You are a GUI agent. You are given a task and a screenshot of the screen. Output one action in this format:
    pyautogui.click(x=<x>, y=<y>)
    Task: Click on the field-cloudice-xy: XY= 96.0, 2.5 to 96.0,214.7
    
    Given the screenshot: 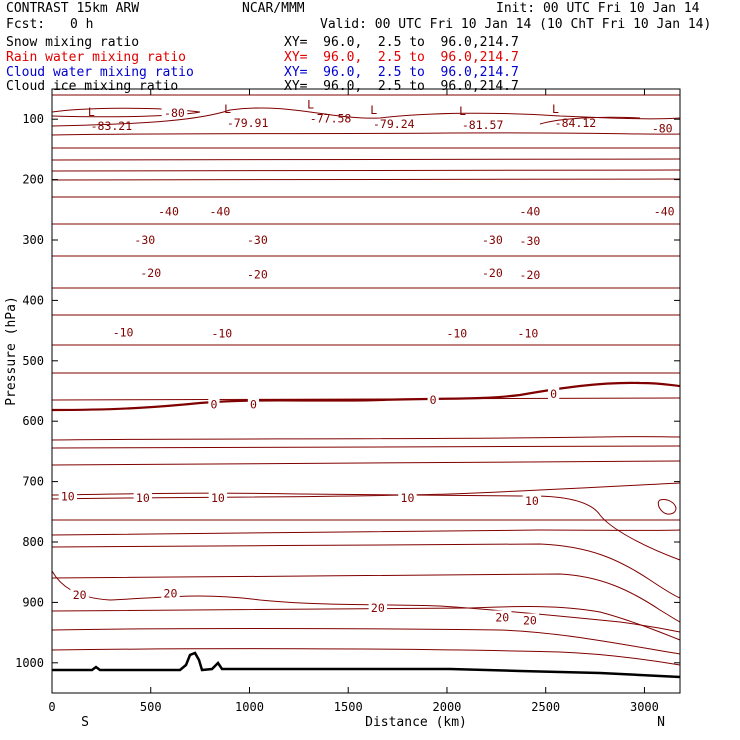 What is the action you would take?
    pyautogui.click(x=401, y=86)
    